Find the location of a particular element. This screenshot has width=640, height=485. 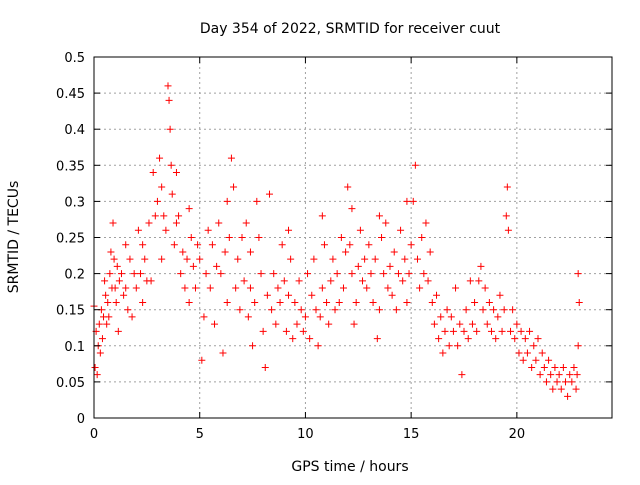

y-tick-label: 0.05 is located at coordinates (70, 383).